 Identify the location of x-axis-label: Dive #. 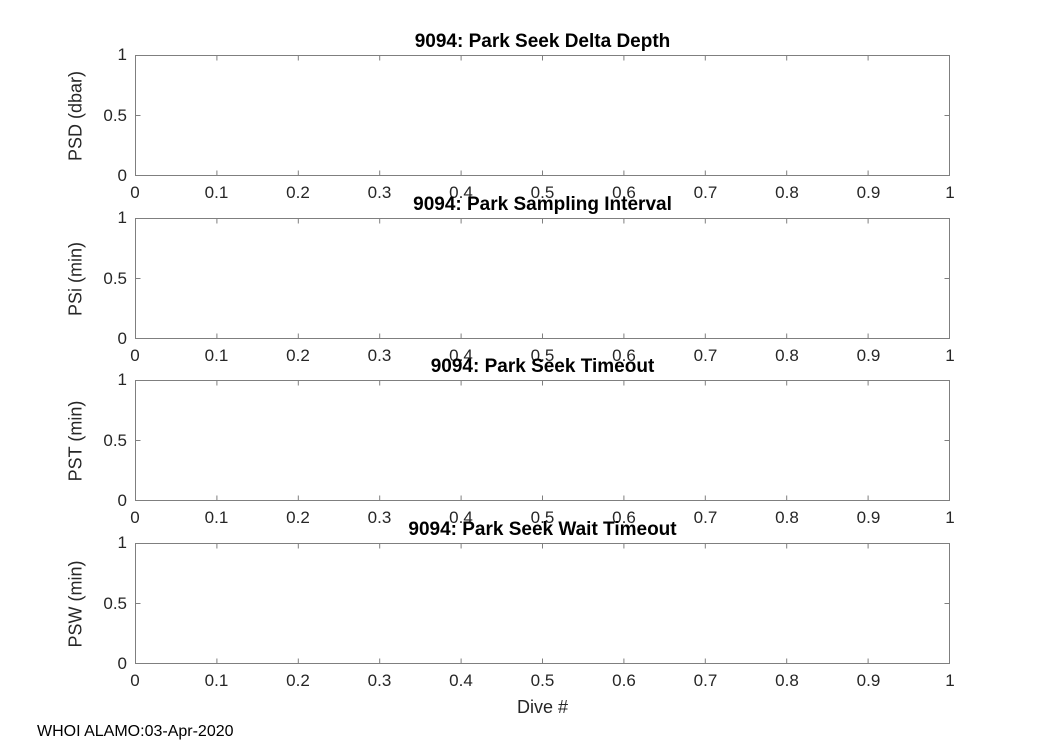
(542, 707).